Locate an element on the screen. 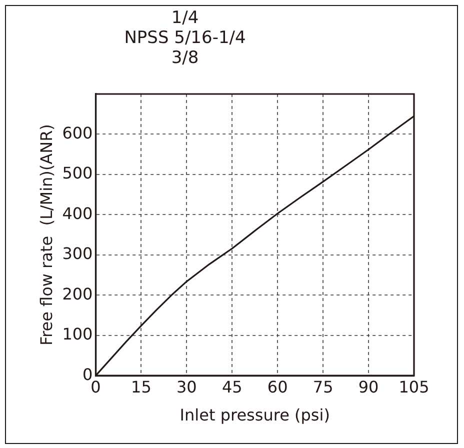 The width and height of the screenshot is (464, 448). x-tick-label: 75 is located at coordinates (323, 386).